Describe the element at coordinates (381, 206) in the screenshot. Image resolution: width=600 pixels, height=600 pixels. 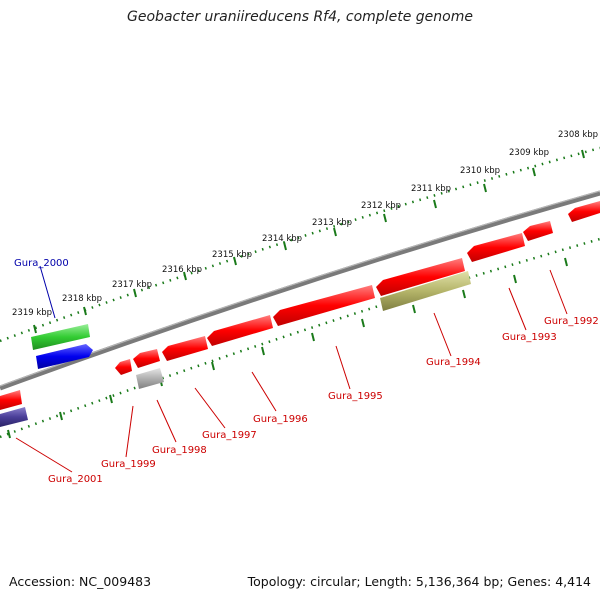
I see `kbp-label-2312: 2312 kbp` at that location.